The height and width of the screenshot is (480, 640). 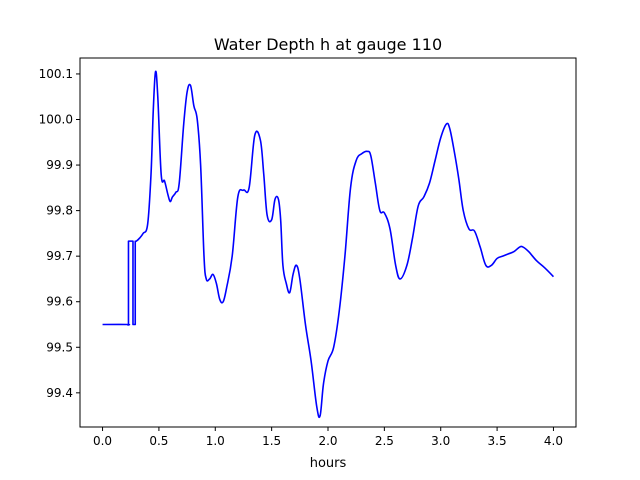 I want to click on chart-title: Water Depth h at gauge 110, so click(x=328, y=44).